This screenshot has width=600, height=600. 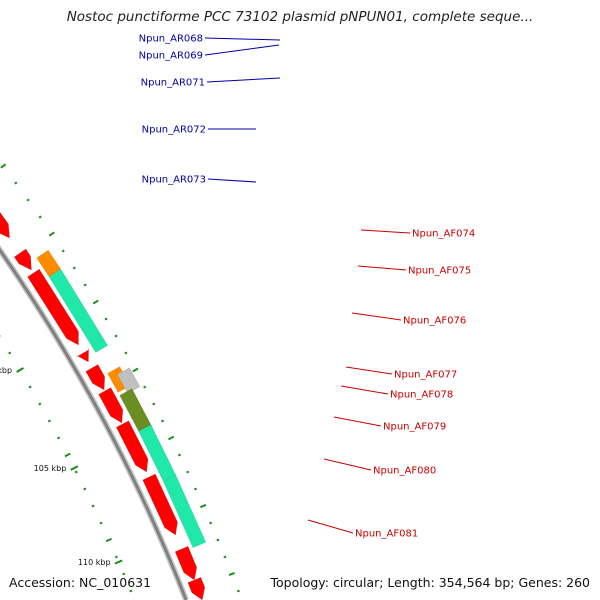 What do you see at coordinates (404, 471) in the screenshot?
I see `gene-label: Npun_AF080` at bounding box center [404, 471].